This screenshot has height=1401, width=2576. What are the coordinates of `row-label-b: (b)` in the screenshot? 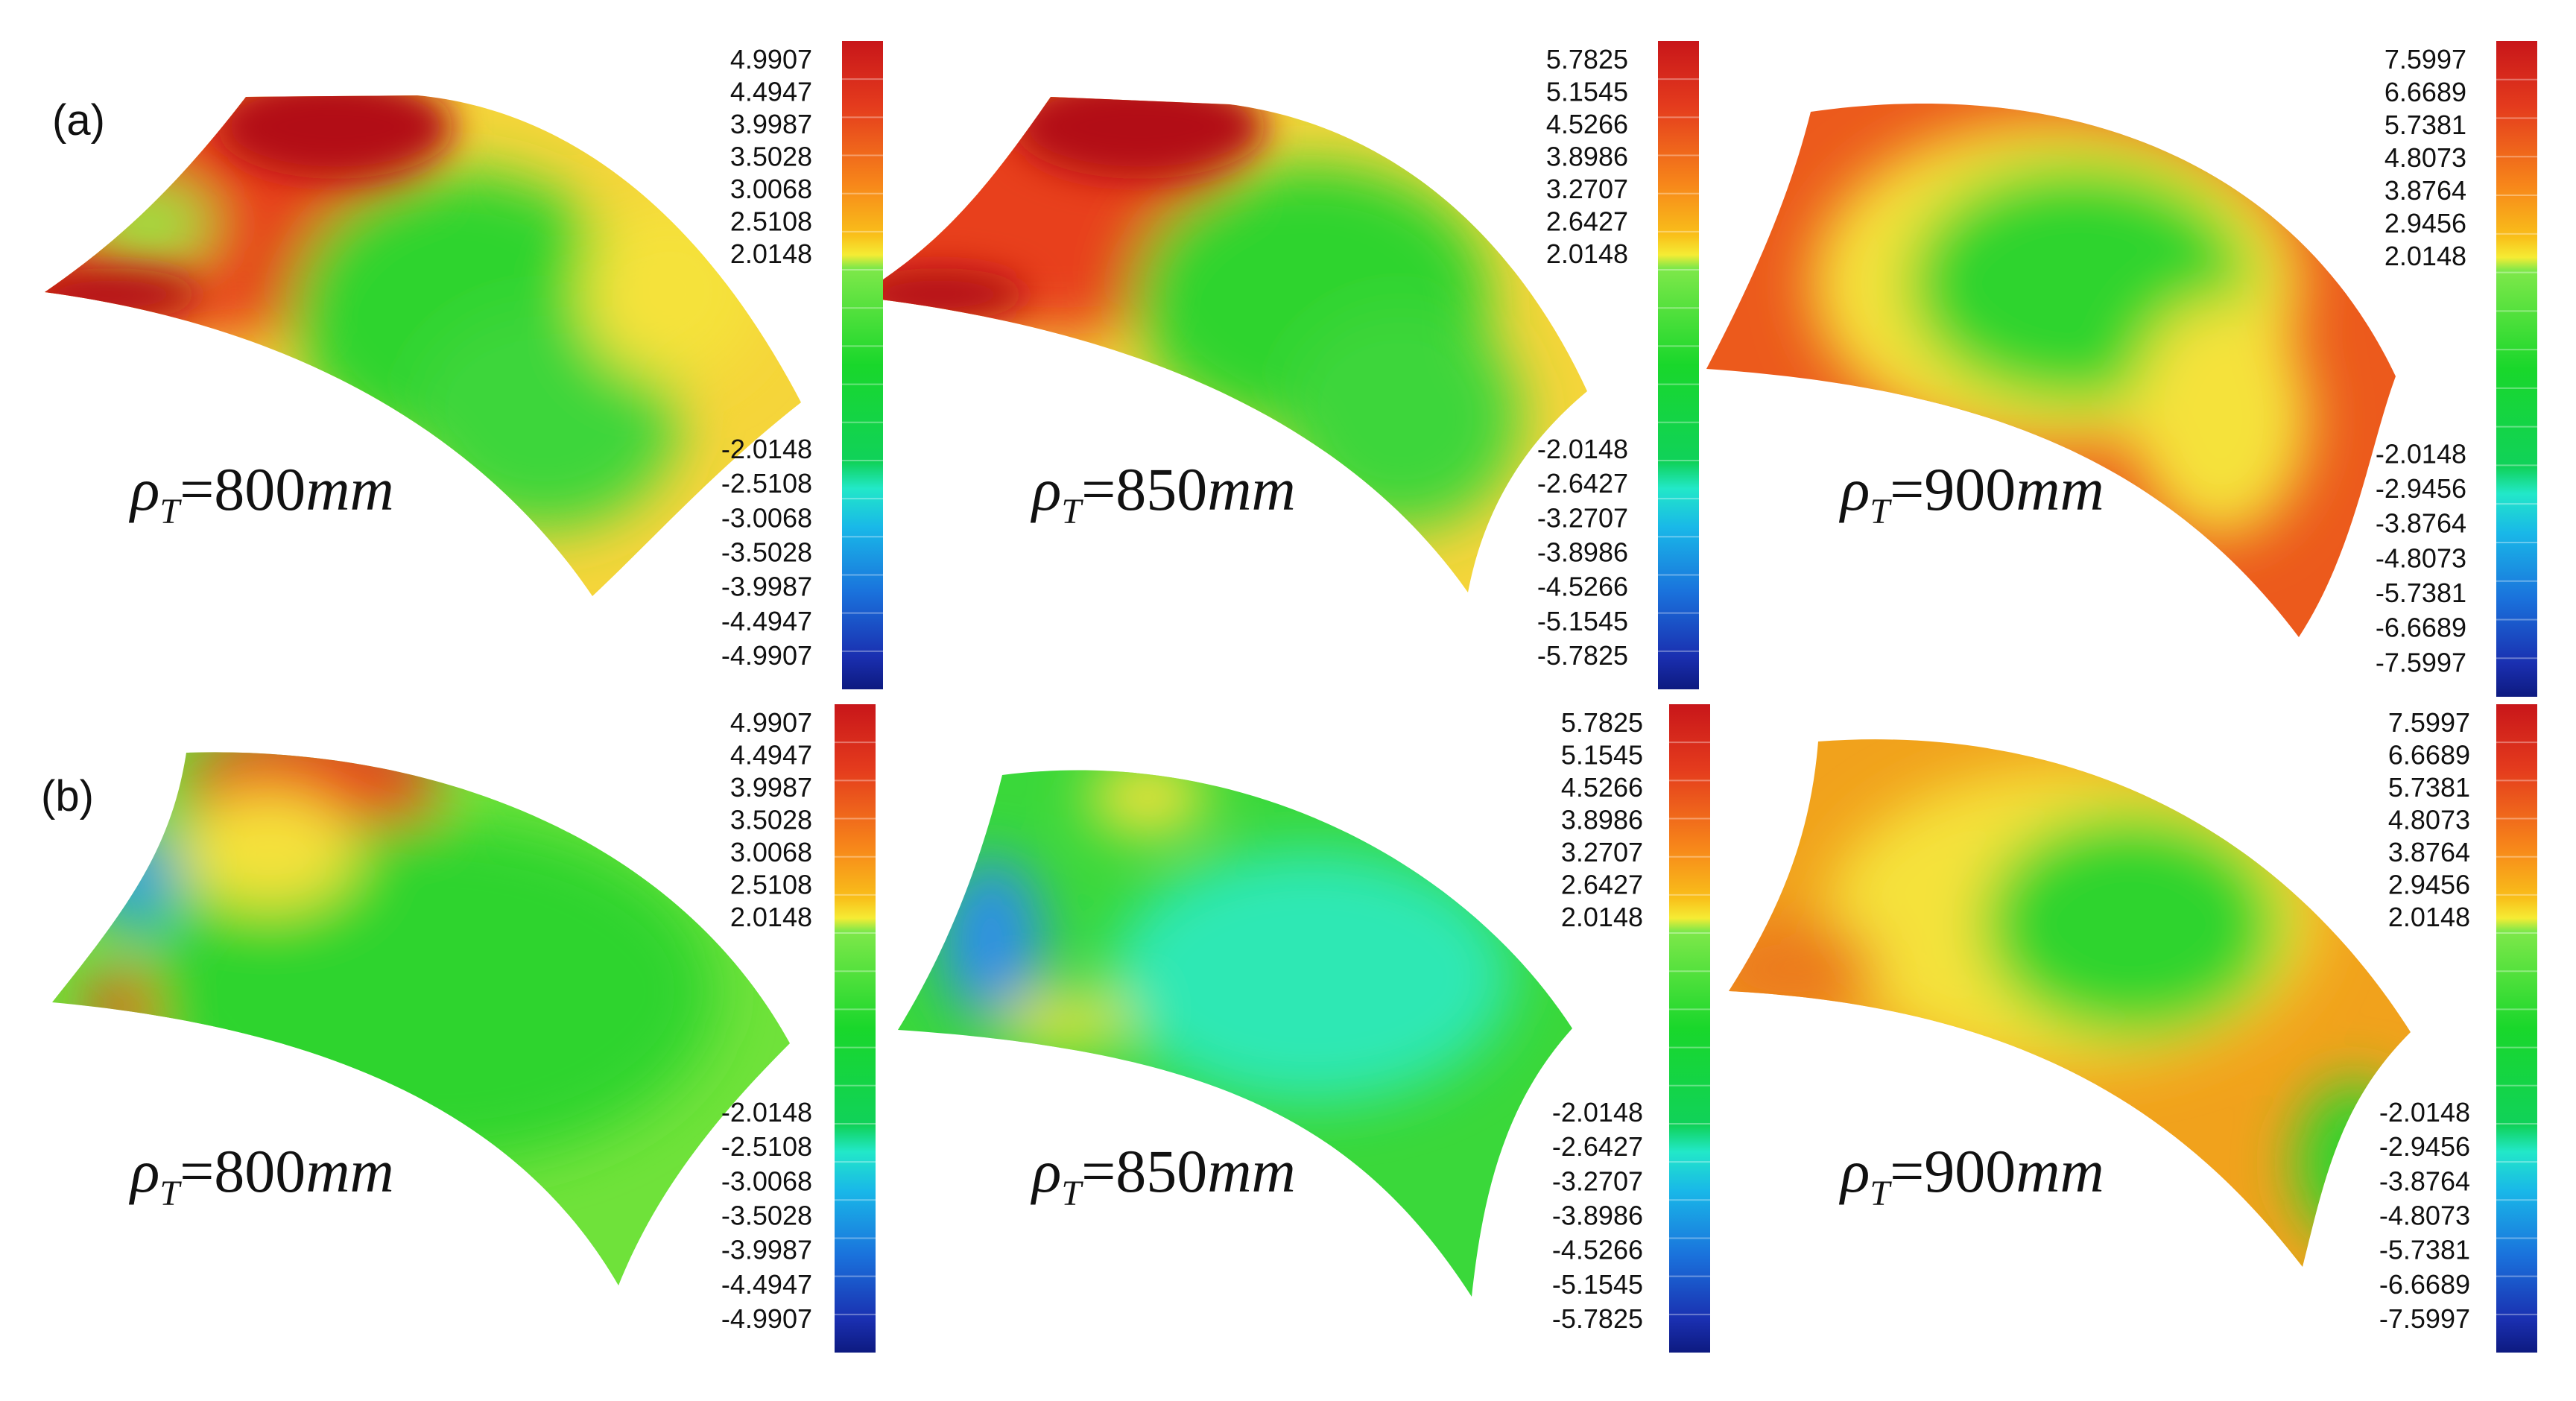 It's located at (67, 796).